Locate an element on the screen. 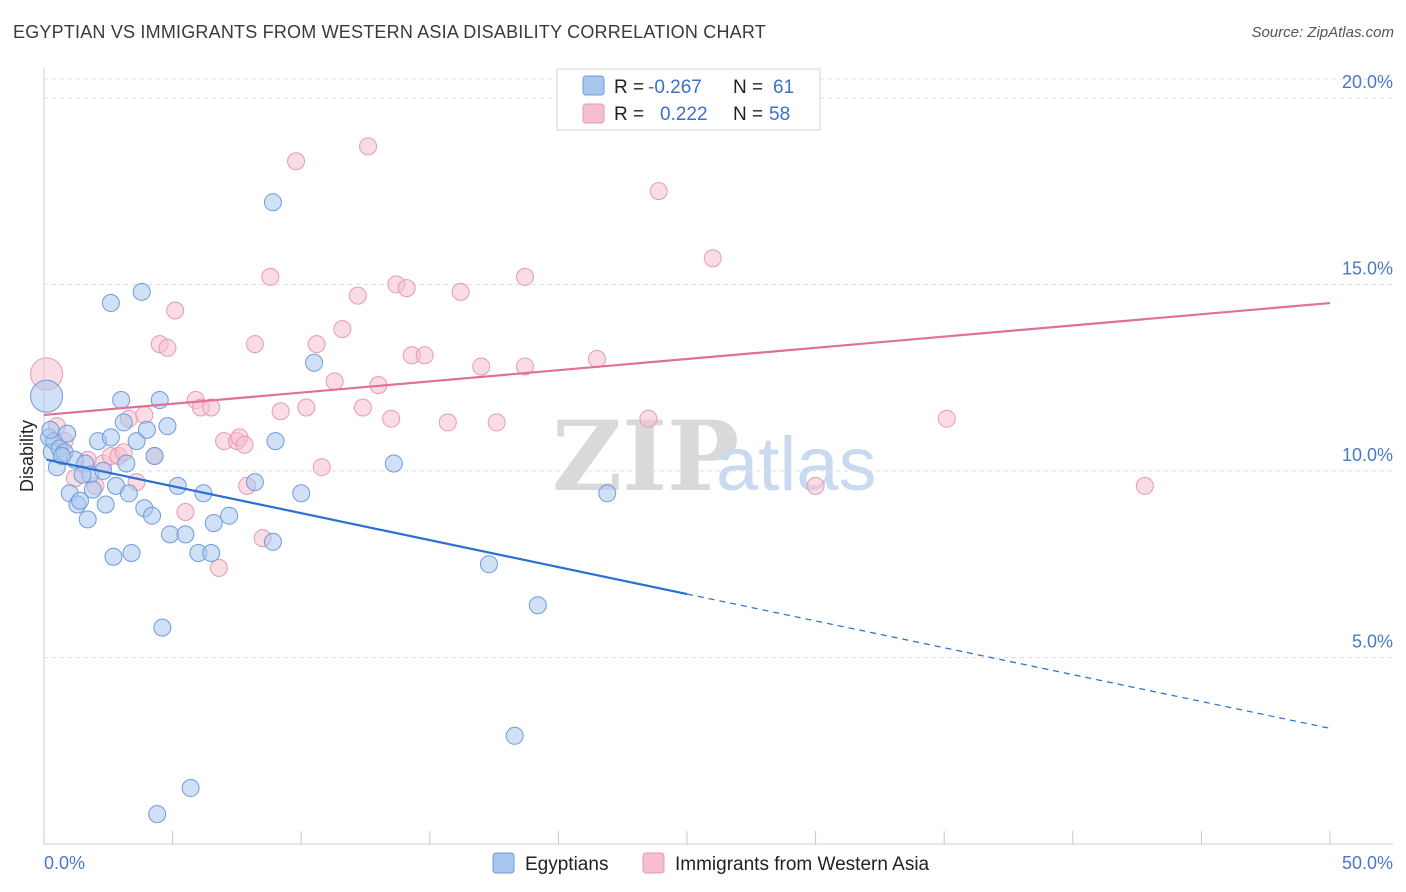 This screenshot has height=892, width=1406. legend-r-label-1: R = is located at coordinates (629, 114).